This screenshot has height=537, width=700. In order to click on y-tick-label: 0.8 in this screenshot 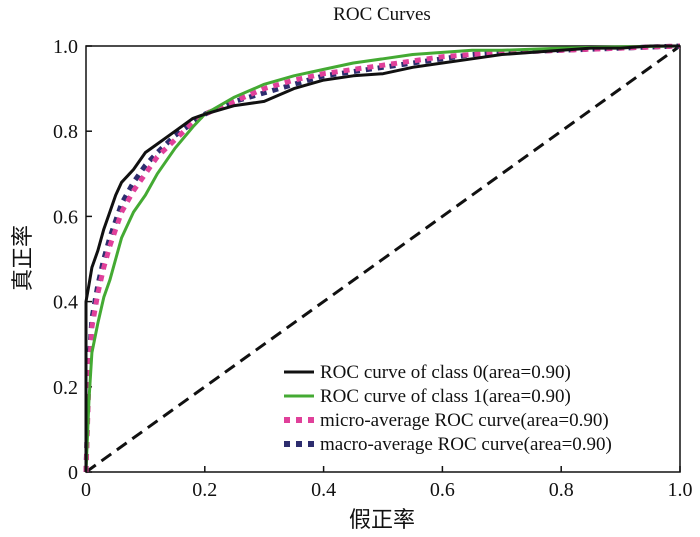, I will do `click(65, 132)`.